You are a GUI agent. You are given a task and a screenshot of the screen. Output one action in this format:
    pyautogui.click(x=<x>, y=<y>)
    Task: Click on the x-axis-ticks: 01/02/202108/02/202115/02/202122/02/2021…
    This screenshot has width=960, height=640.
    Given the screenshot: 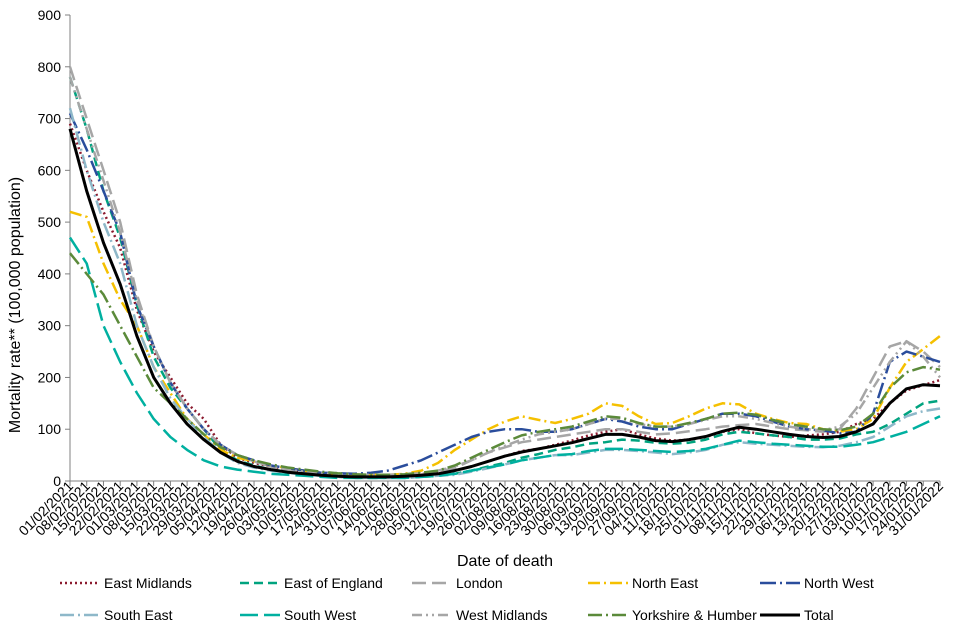 What is the action you would take?
    pyautogui.click(x=480, y=508)
    